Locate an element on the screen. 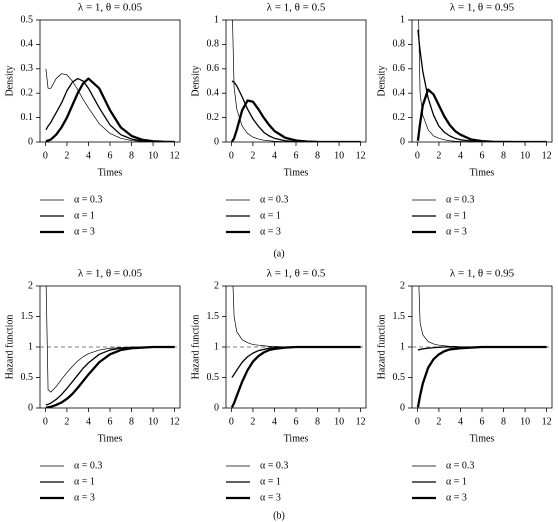  y-tick-label: 0.1 is located at coordinates (27, 117).